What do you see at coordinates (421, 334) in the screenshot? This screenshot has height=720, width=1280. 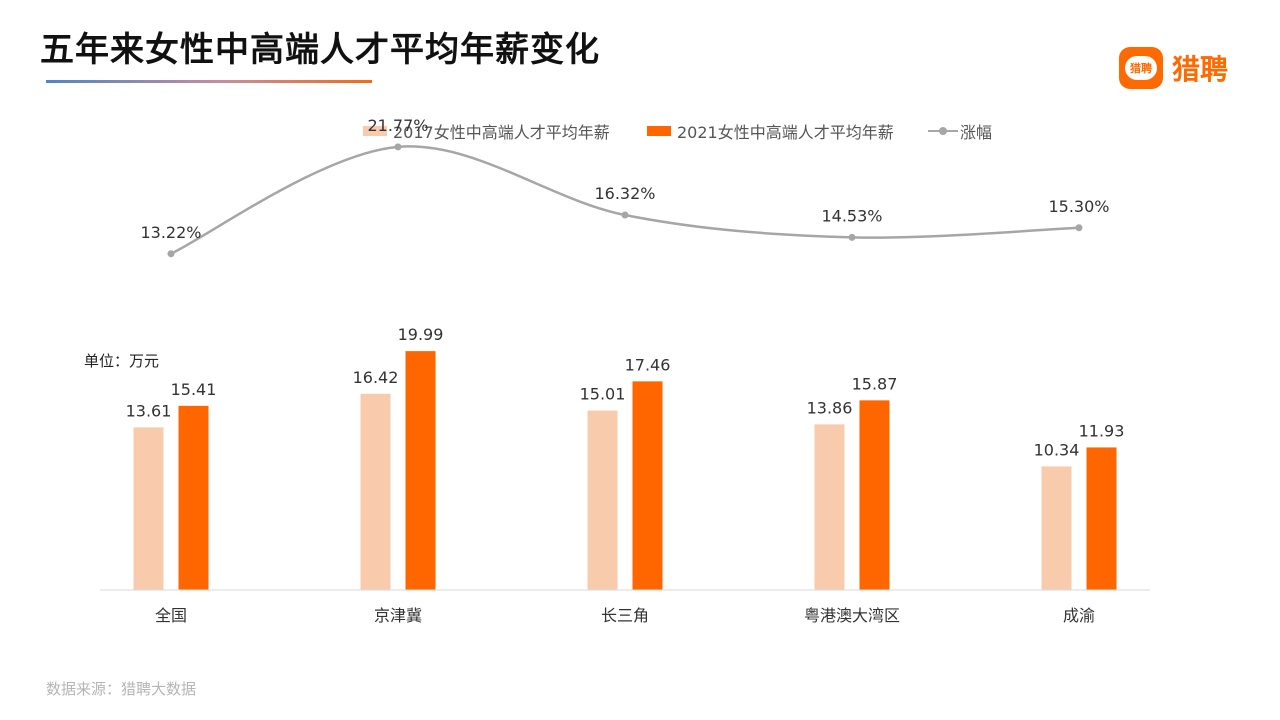 I see `bar-value-label-2021: 19.99` at bounding box center [421, 334].